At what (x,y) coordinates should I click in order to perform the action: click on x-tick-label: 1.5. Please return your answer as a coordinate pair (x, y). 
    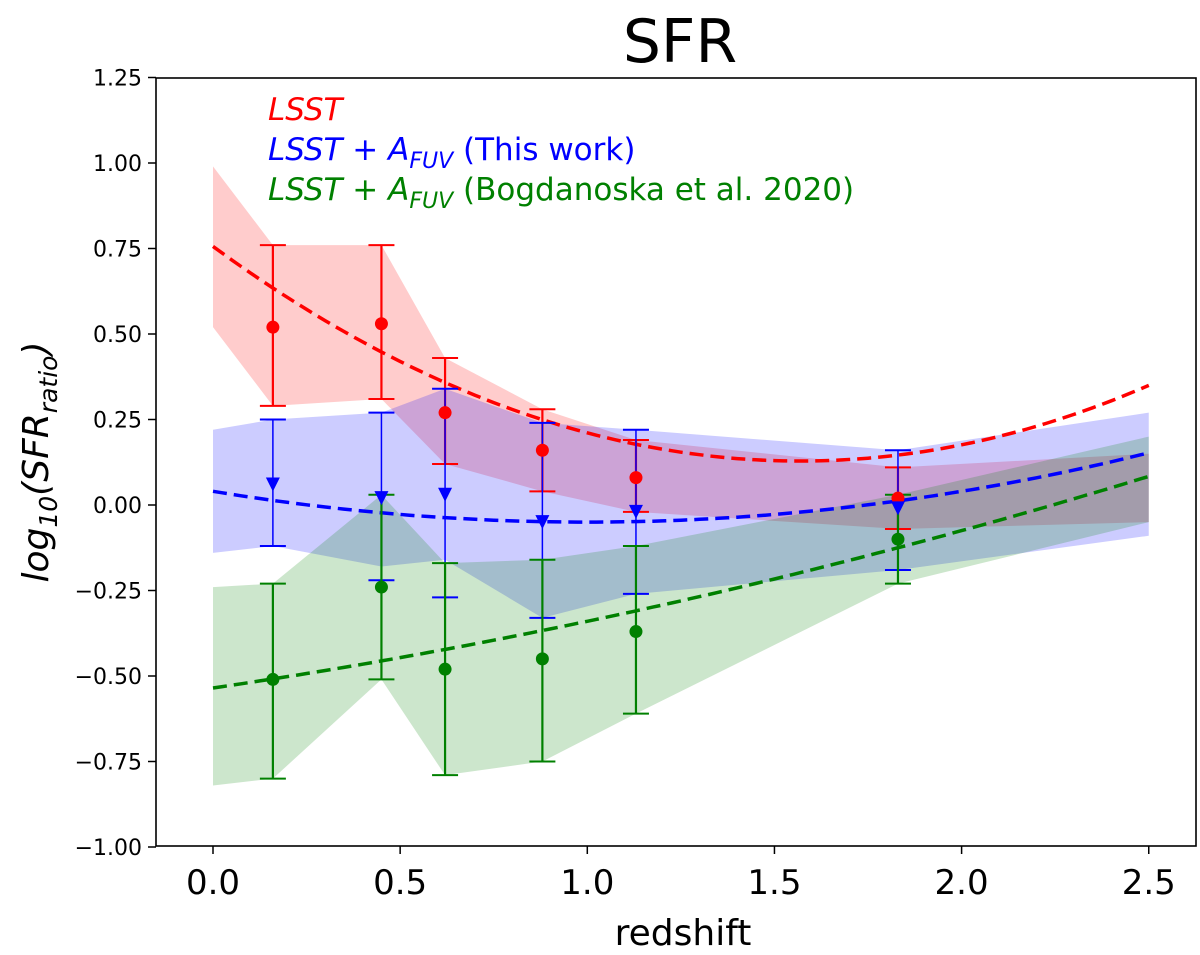
    Looking at the image, I should click on (774, 883).